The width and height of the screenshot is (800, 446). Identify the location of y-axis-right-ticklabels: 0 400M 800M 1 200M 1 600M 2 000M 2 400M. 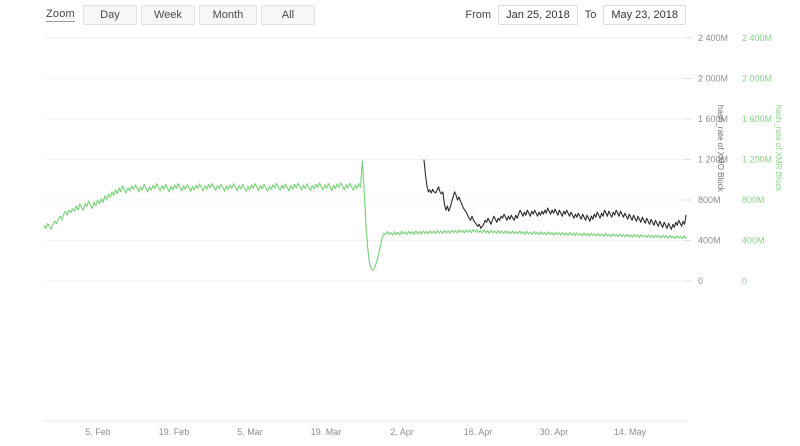
(757, 159).